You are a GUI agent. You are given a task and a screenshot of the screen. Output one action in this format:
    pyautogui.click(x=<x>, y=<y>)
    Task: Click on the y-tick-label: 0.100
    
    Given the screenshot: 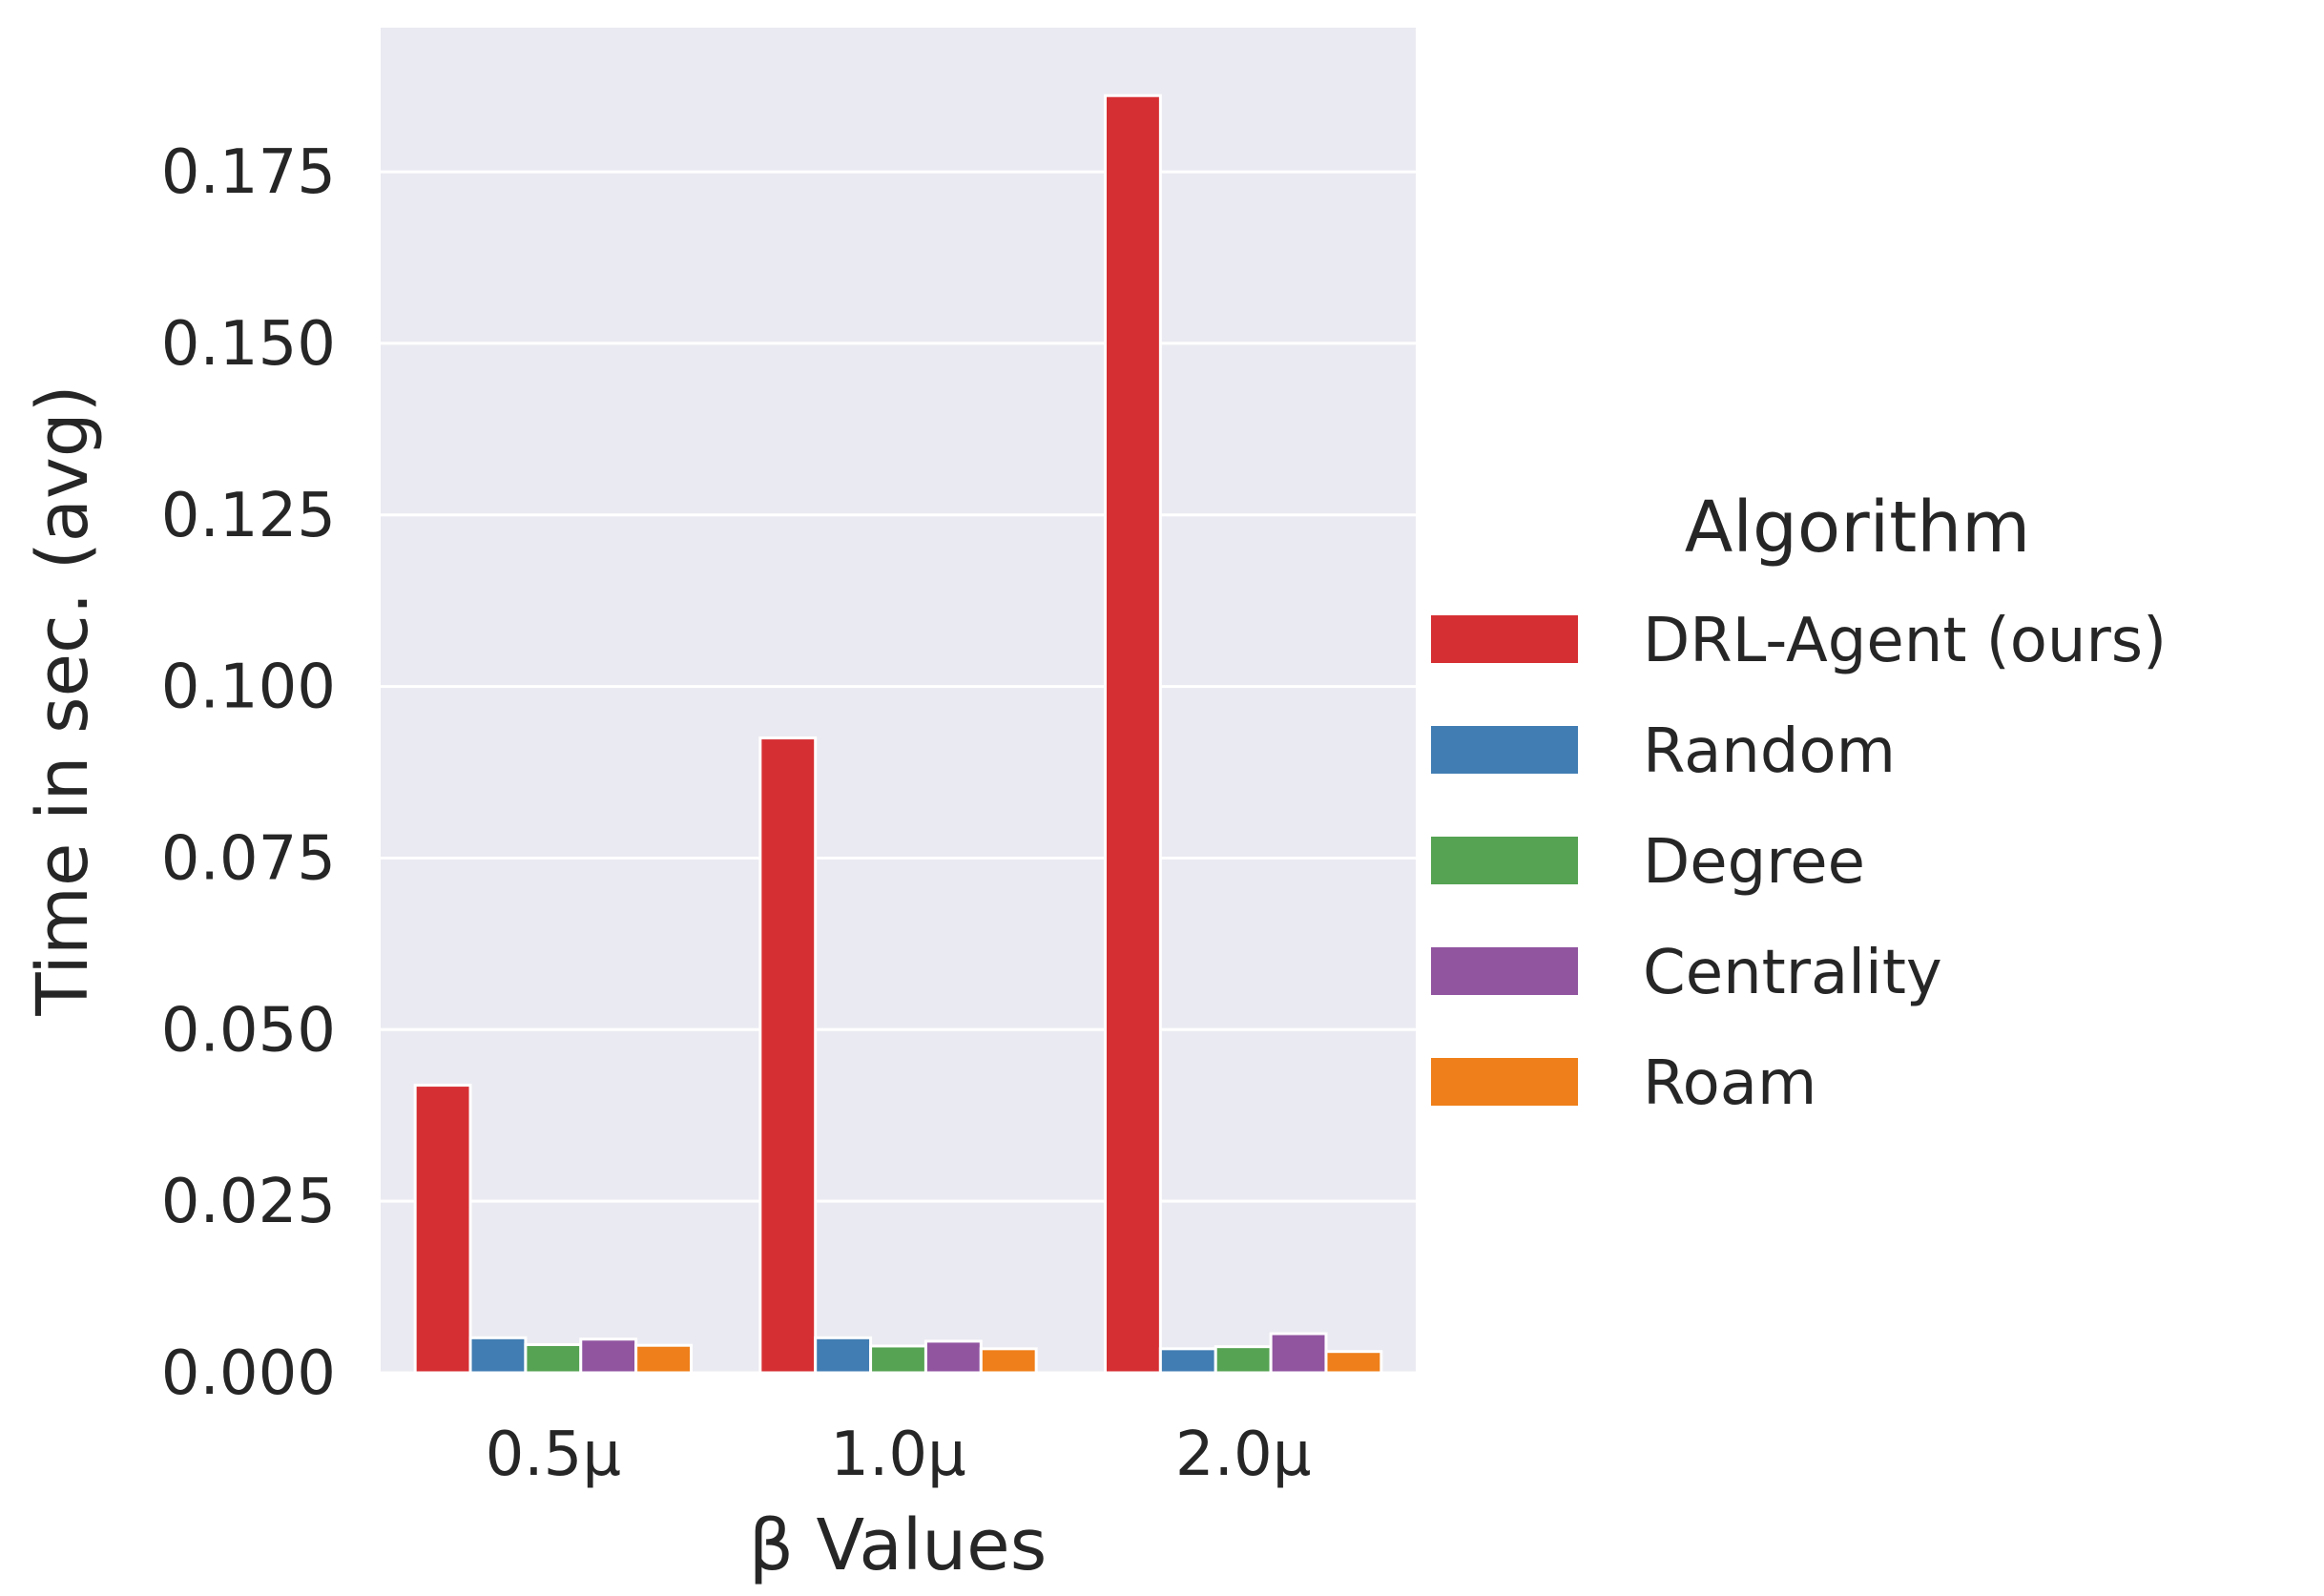 What is the action you would take?
    pyautogui.click(x=248, y=688)
    